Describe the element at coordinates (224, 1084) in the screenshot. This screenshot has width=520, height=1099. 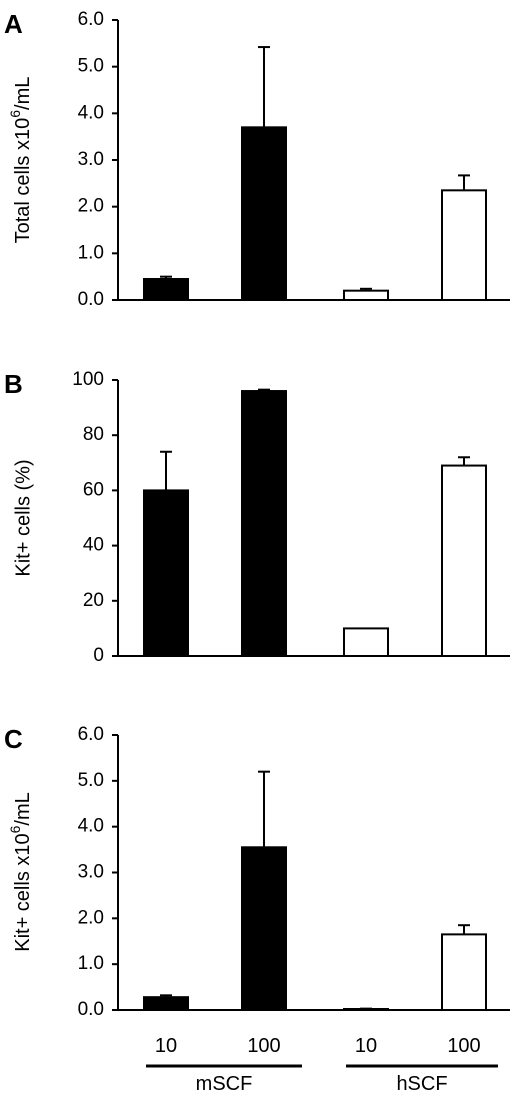
I see `group-label: mSCF` at that location.